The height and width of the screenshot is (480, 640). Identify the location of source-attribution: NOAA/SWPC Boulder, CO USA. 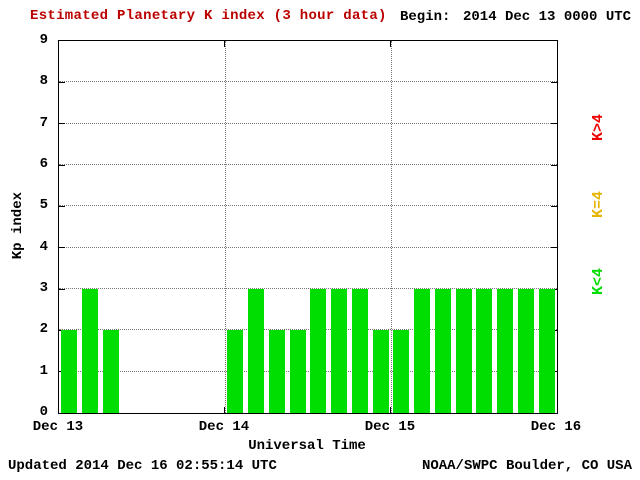
(526, 466).